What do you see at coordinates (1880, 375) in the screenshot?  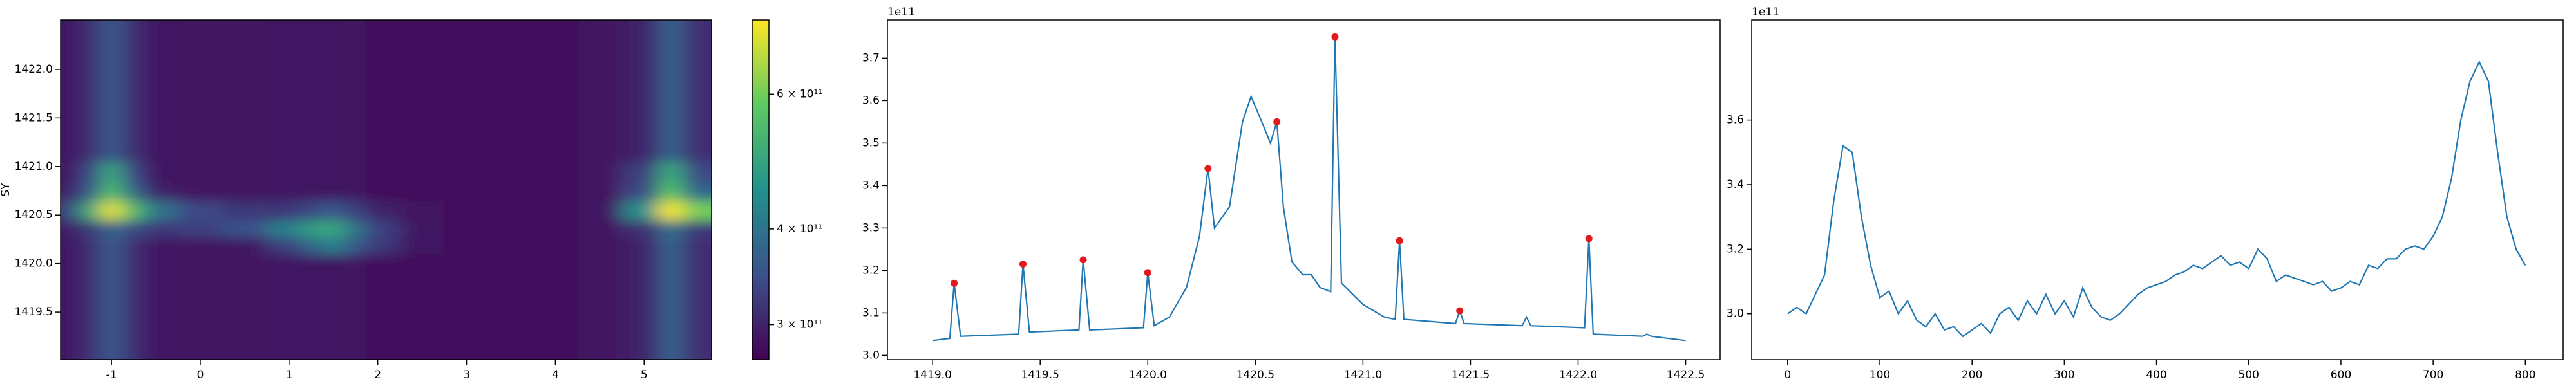 I see `x-tick-label: 100` at bounding box center [1880, 375].